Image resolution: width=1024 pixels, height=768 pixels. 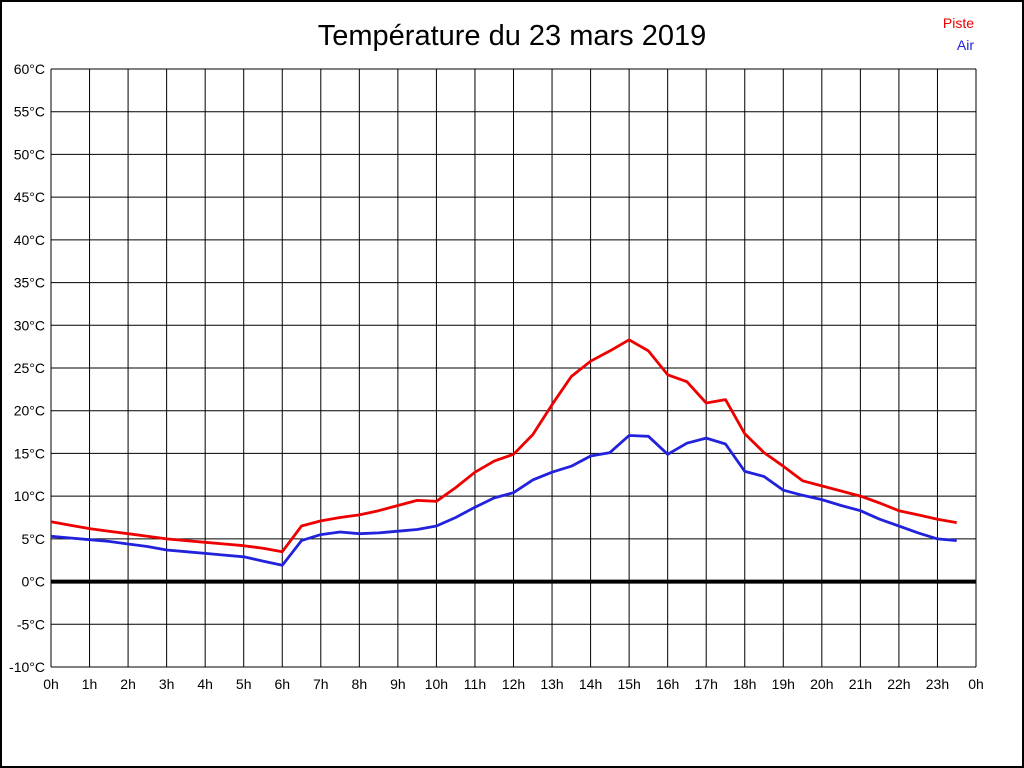 What do you see at coordinates (29, 411) in the screenshot?
I see `y-tick-label: 20°C` at bounding box center [29, 411].